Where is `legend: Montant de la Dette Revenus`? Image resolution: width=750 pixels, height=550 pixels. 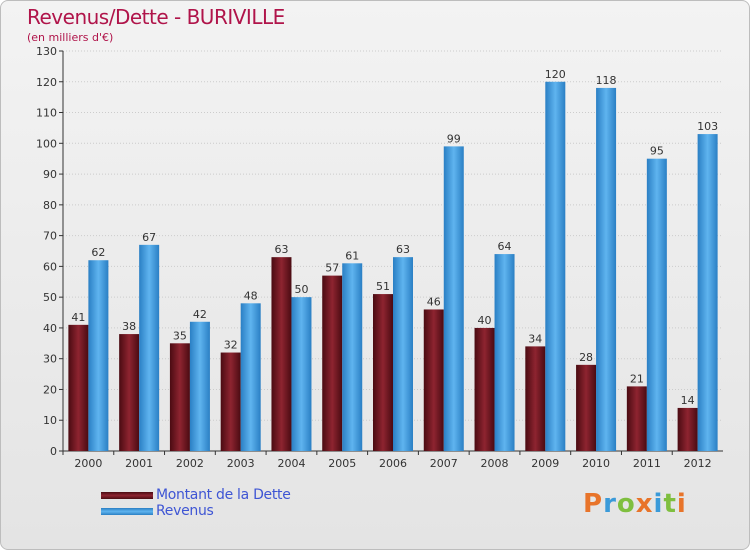 legend: Montant de la Dette Revenus is located at coordinates (196, 503).